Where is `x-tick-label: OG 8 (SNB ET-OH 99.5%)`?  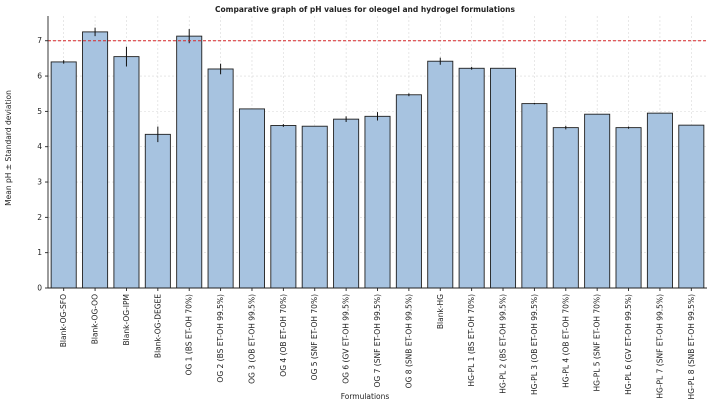
x-tick-label: OG 8 (SNB ET-OH 99.5%) is located at coordinates (408, 341).